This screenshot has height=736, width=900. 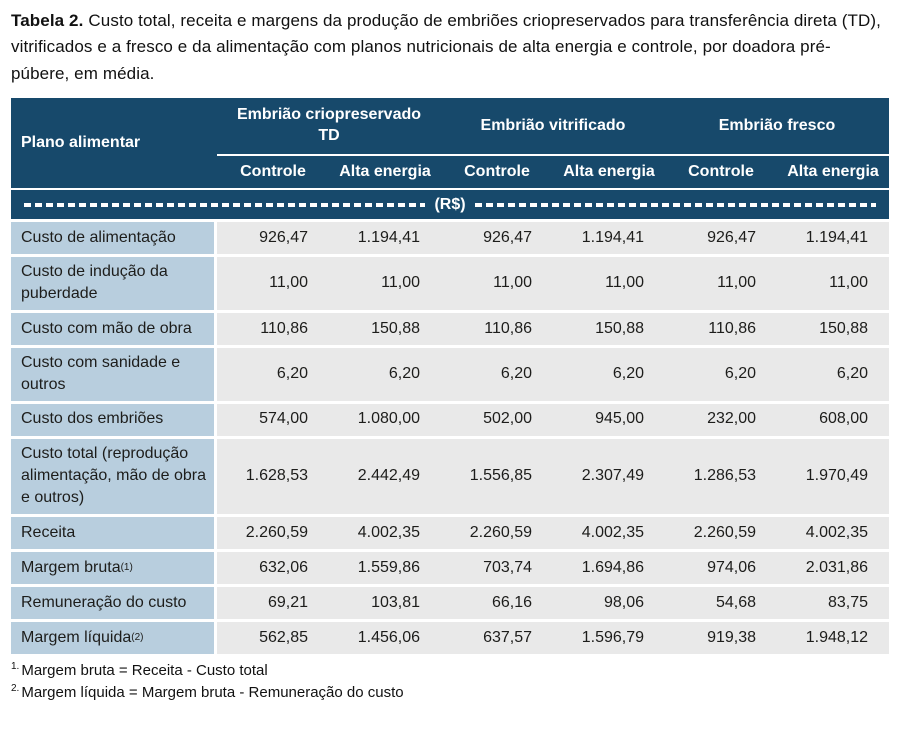 I want to click on row-label: Custo com sanidade e outros, so click(x=114, y=374).